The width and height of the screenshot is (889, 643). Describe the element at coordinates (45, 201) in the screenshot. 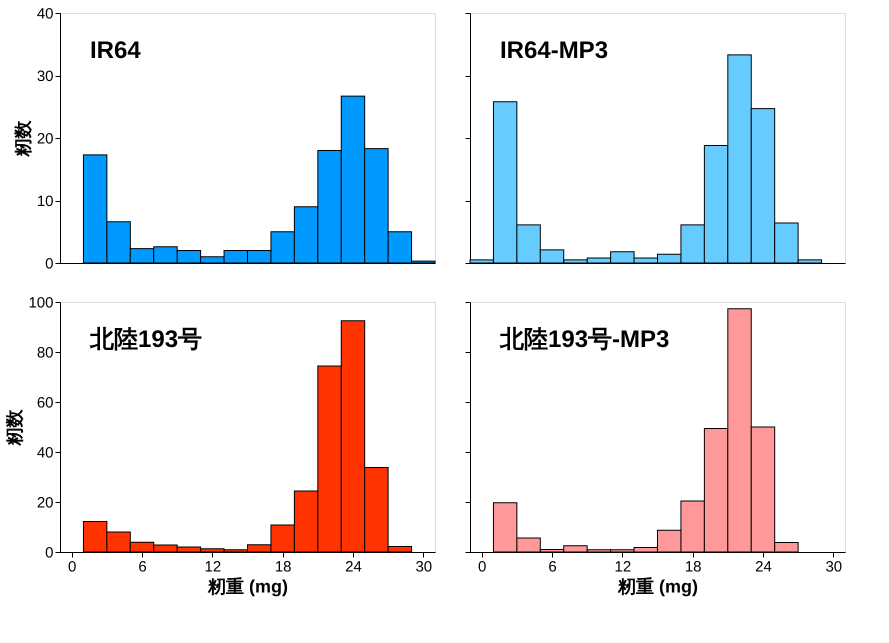

I see `y-tick-label: 10` at that location.